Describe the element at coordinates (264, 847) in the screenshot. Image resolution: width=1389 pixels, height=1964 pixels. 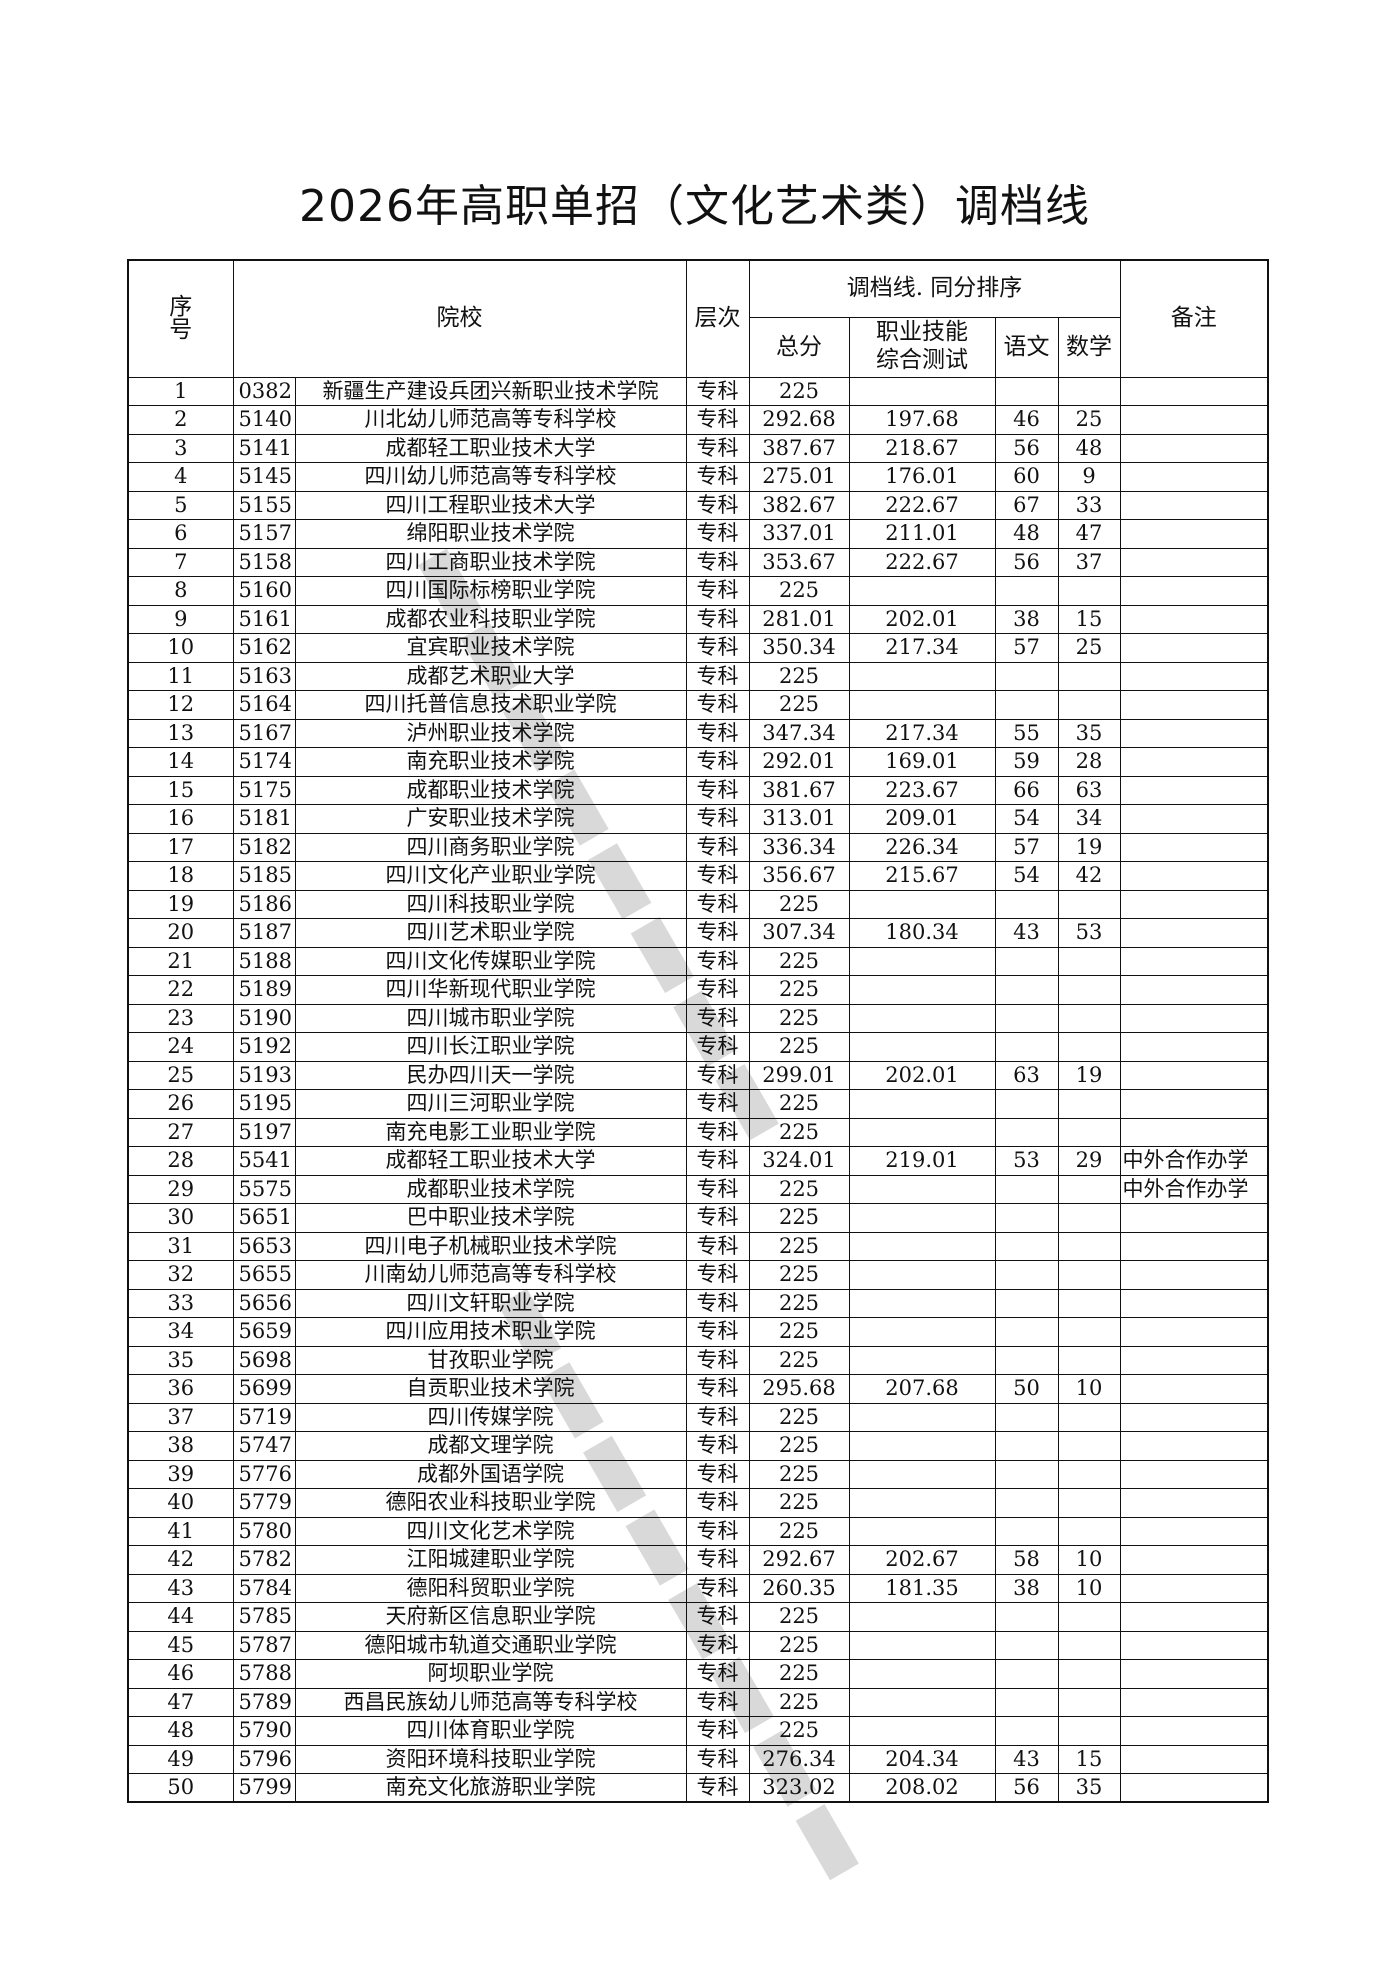
I see `school-code: 5182` at that location.